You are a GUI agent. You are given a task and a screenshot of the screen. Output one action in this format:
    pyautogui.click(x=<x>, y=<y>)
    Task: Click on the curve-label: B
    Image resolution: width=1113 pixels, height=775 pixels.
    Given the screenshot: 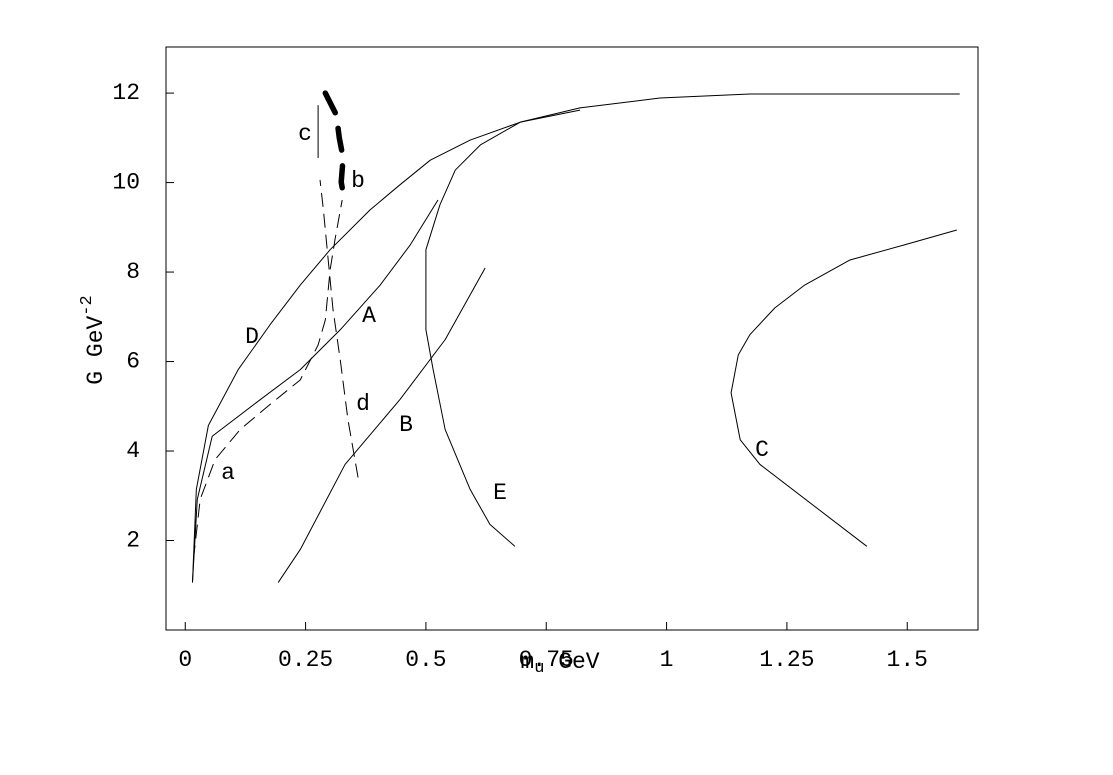 What is the action you would take?
    pyautogui.click(x=406, y=425)
    